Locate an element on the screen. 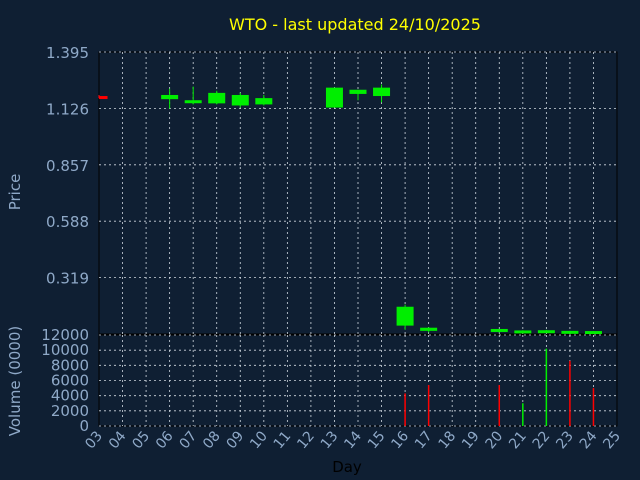  price-axis-label: Price is located at coordinates (15, 192).